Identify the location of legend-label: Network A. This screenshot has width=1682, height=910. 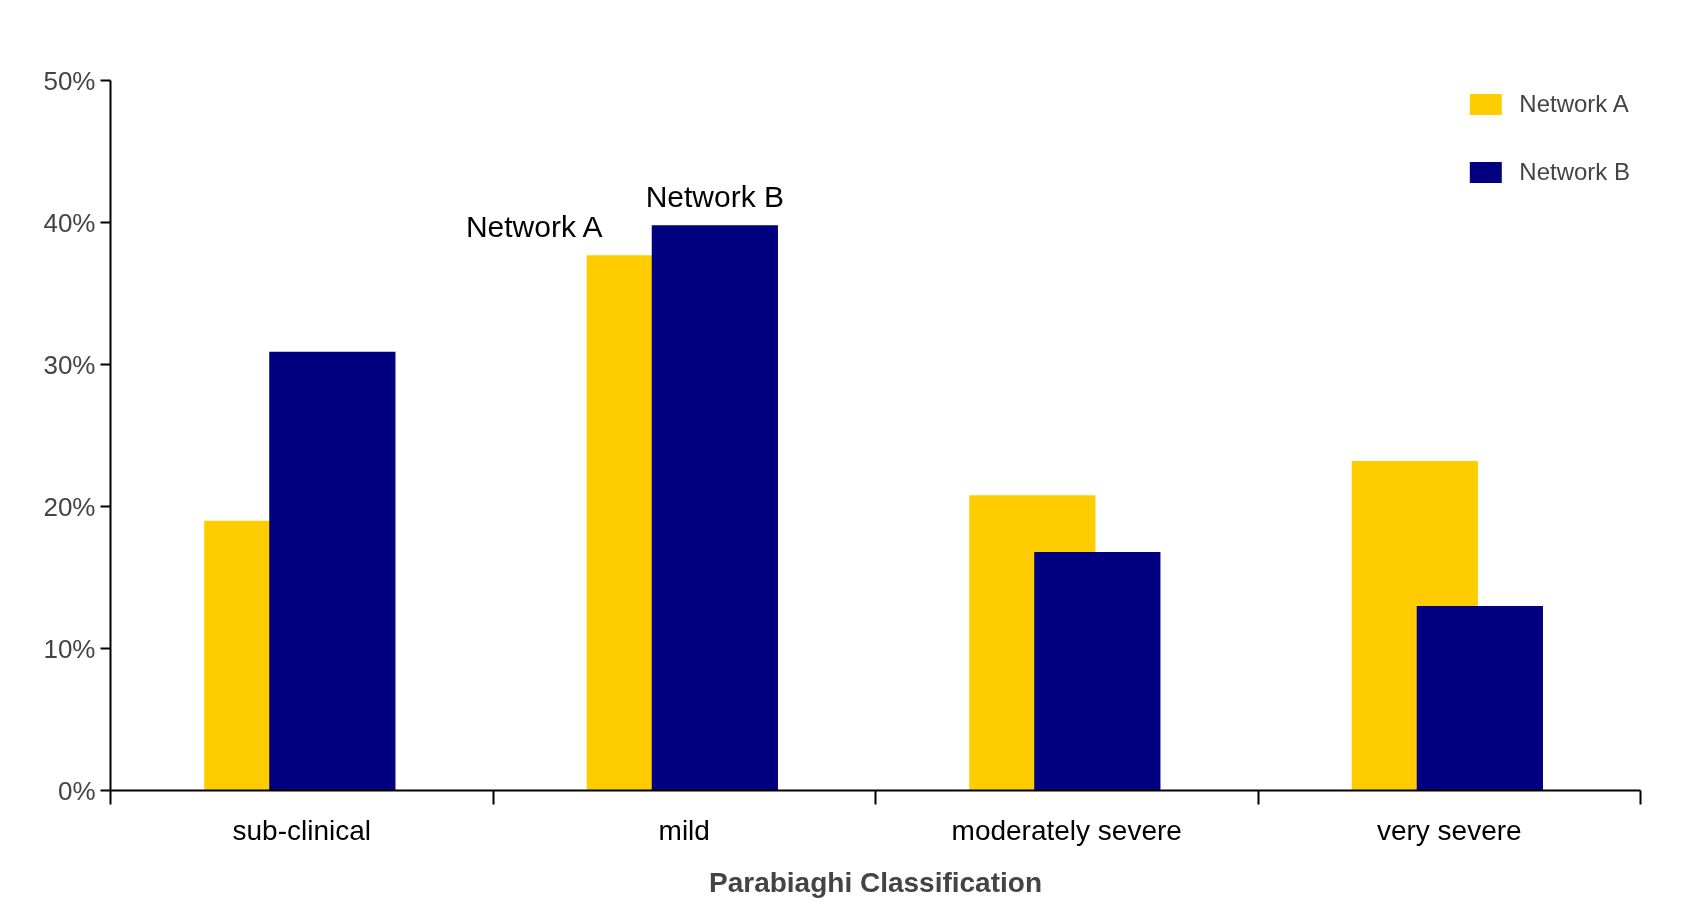
(1574, 104).